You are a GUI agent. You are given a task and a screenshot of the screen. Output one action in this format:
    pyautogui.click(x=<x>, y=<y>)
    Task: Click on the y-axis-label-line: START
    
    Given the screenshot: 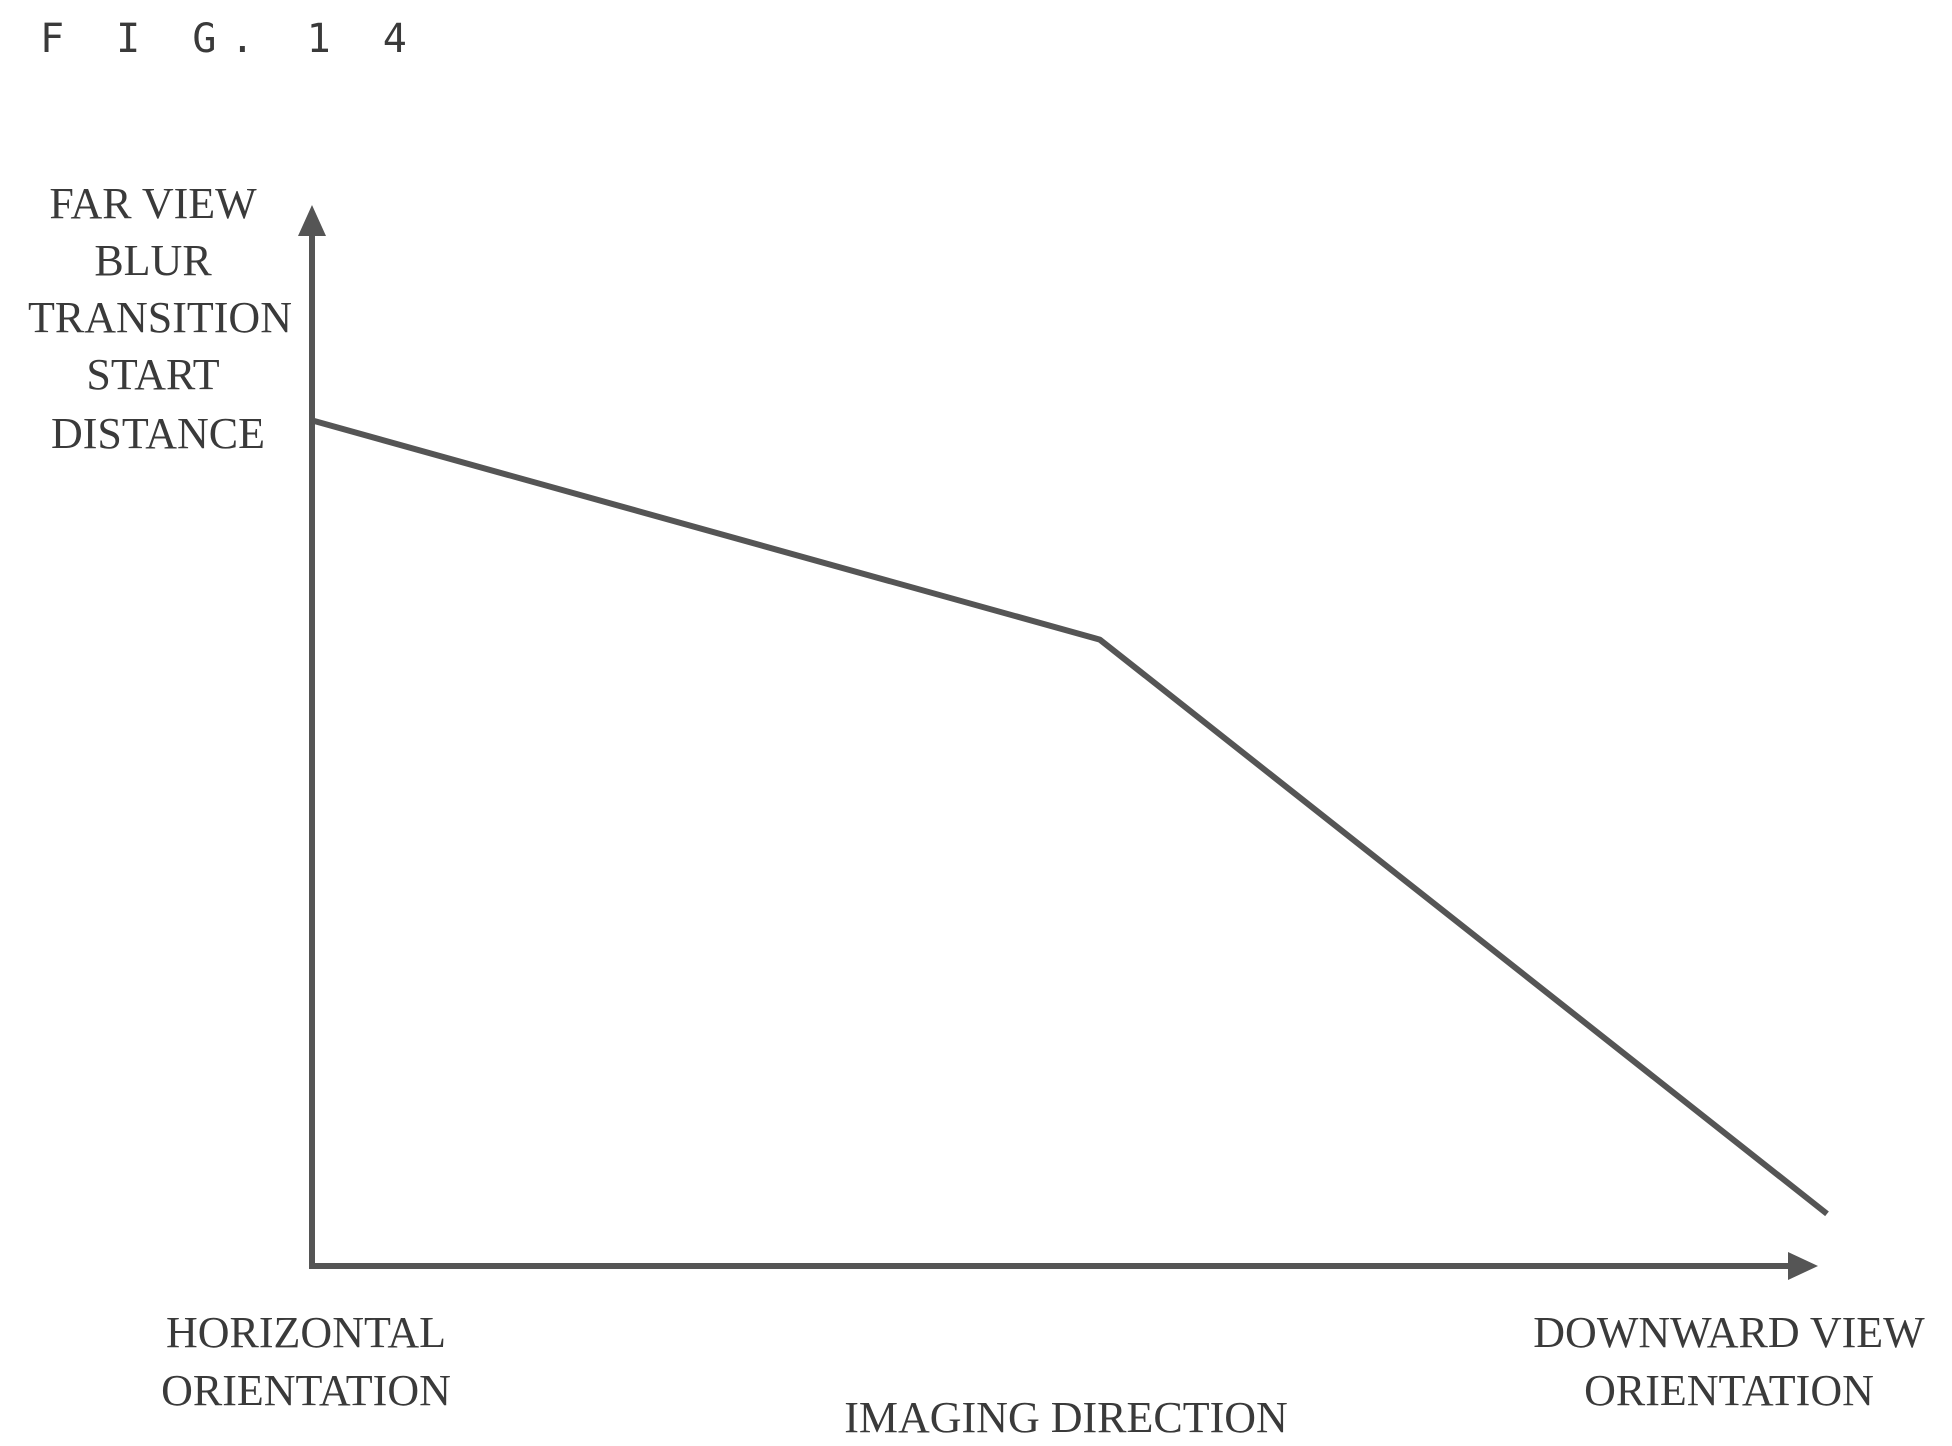 What is the action you would take?
    pyautogui.click(x=152, y=374)
    